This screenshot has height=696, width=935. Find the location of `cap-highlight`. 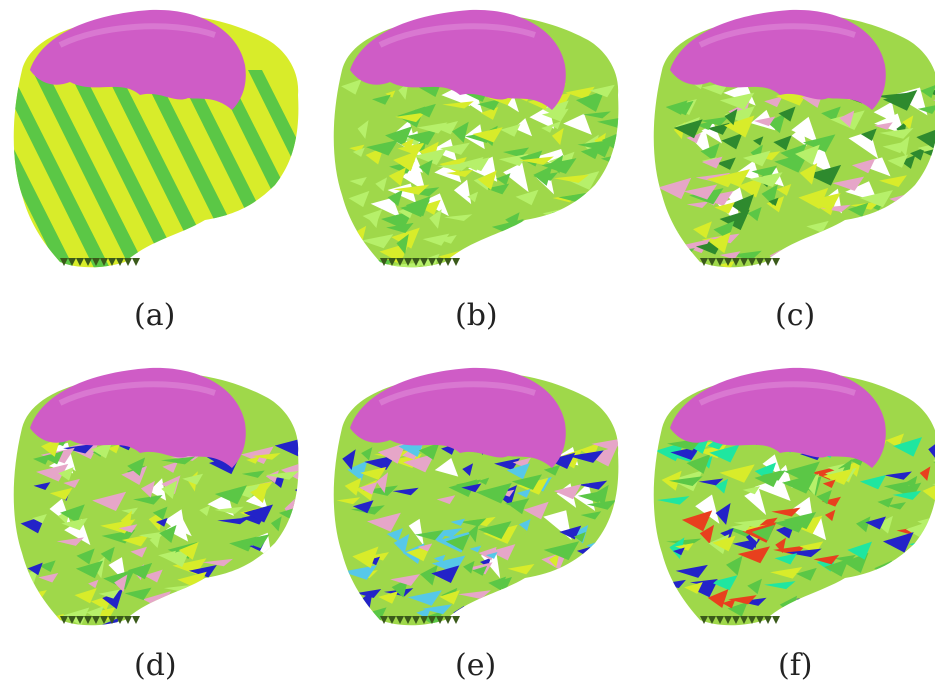

cap-highlight is located at coordinates (457, 35).